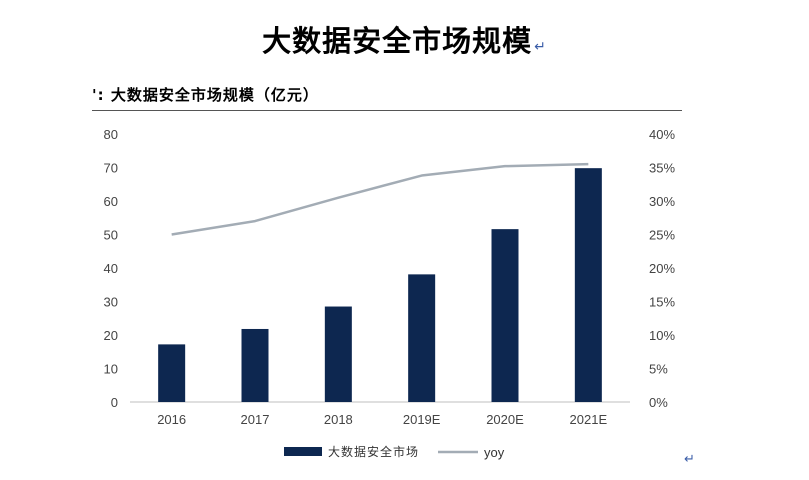  What do you see at coordinates (373, 451) in the screenshot?
I see `legend-label-bar: 大数据安全市场` at bounding box center [373, 451].